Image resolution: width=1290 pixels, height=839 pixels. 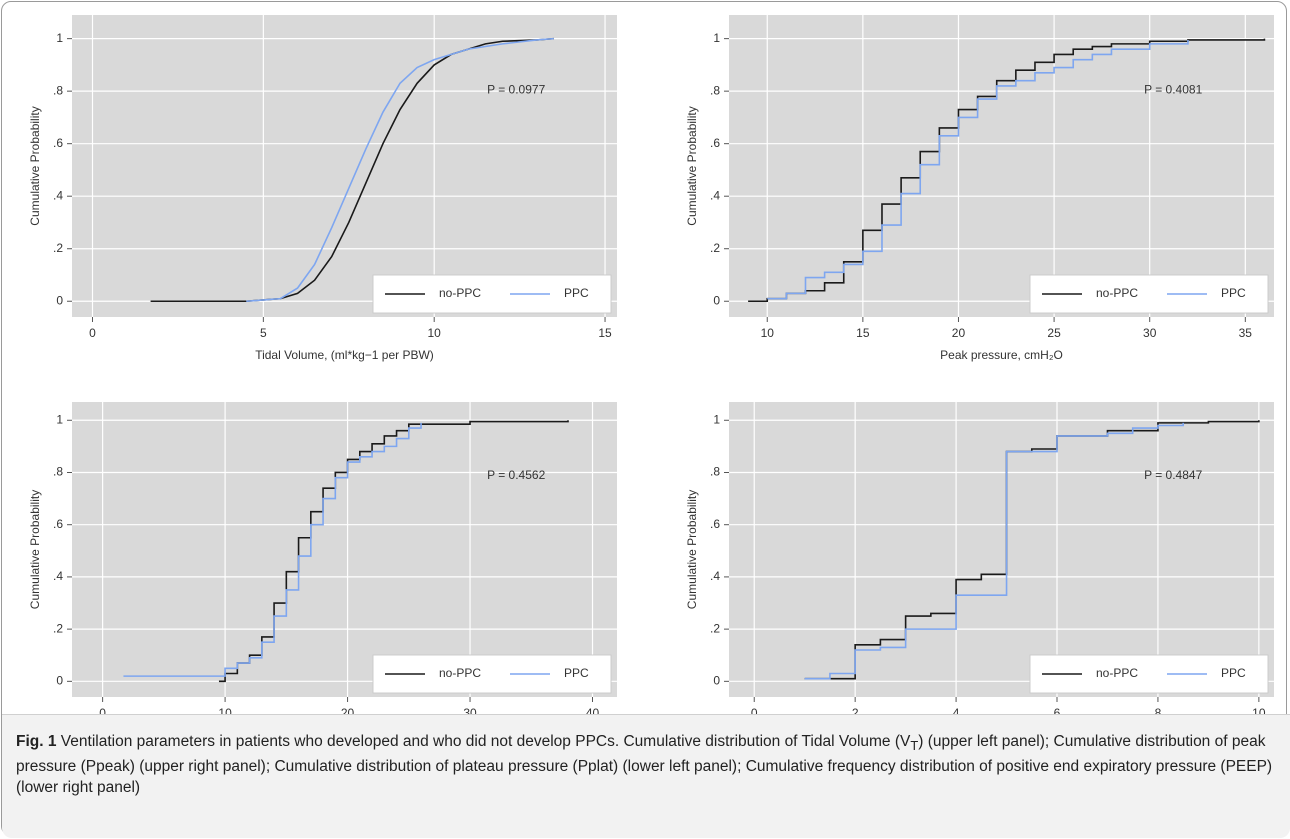 What do you see at coordinates (263, 333) in the screenshot?
I see `x-tick-label: 5` at bounding box center [263, 333].